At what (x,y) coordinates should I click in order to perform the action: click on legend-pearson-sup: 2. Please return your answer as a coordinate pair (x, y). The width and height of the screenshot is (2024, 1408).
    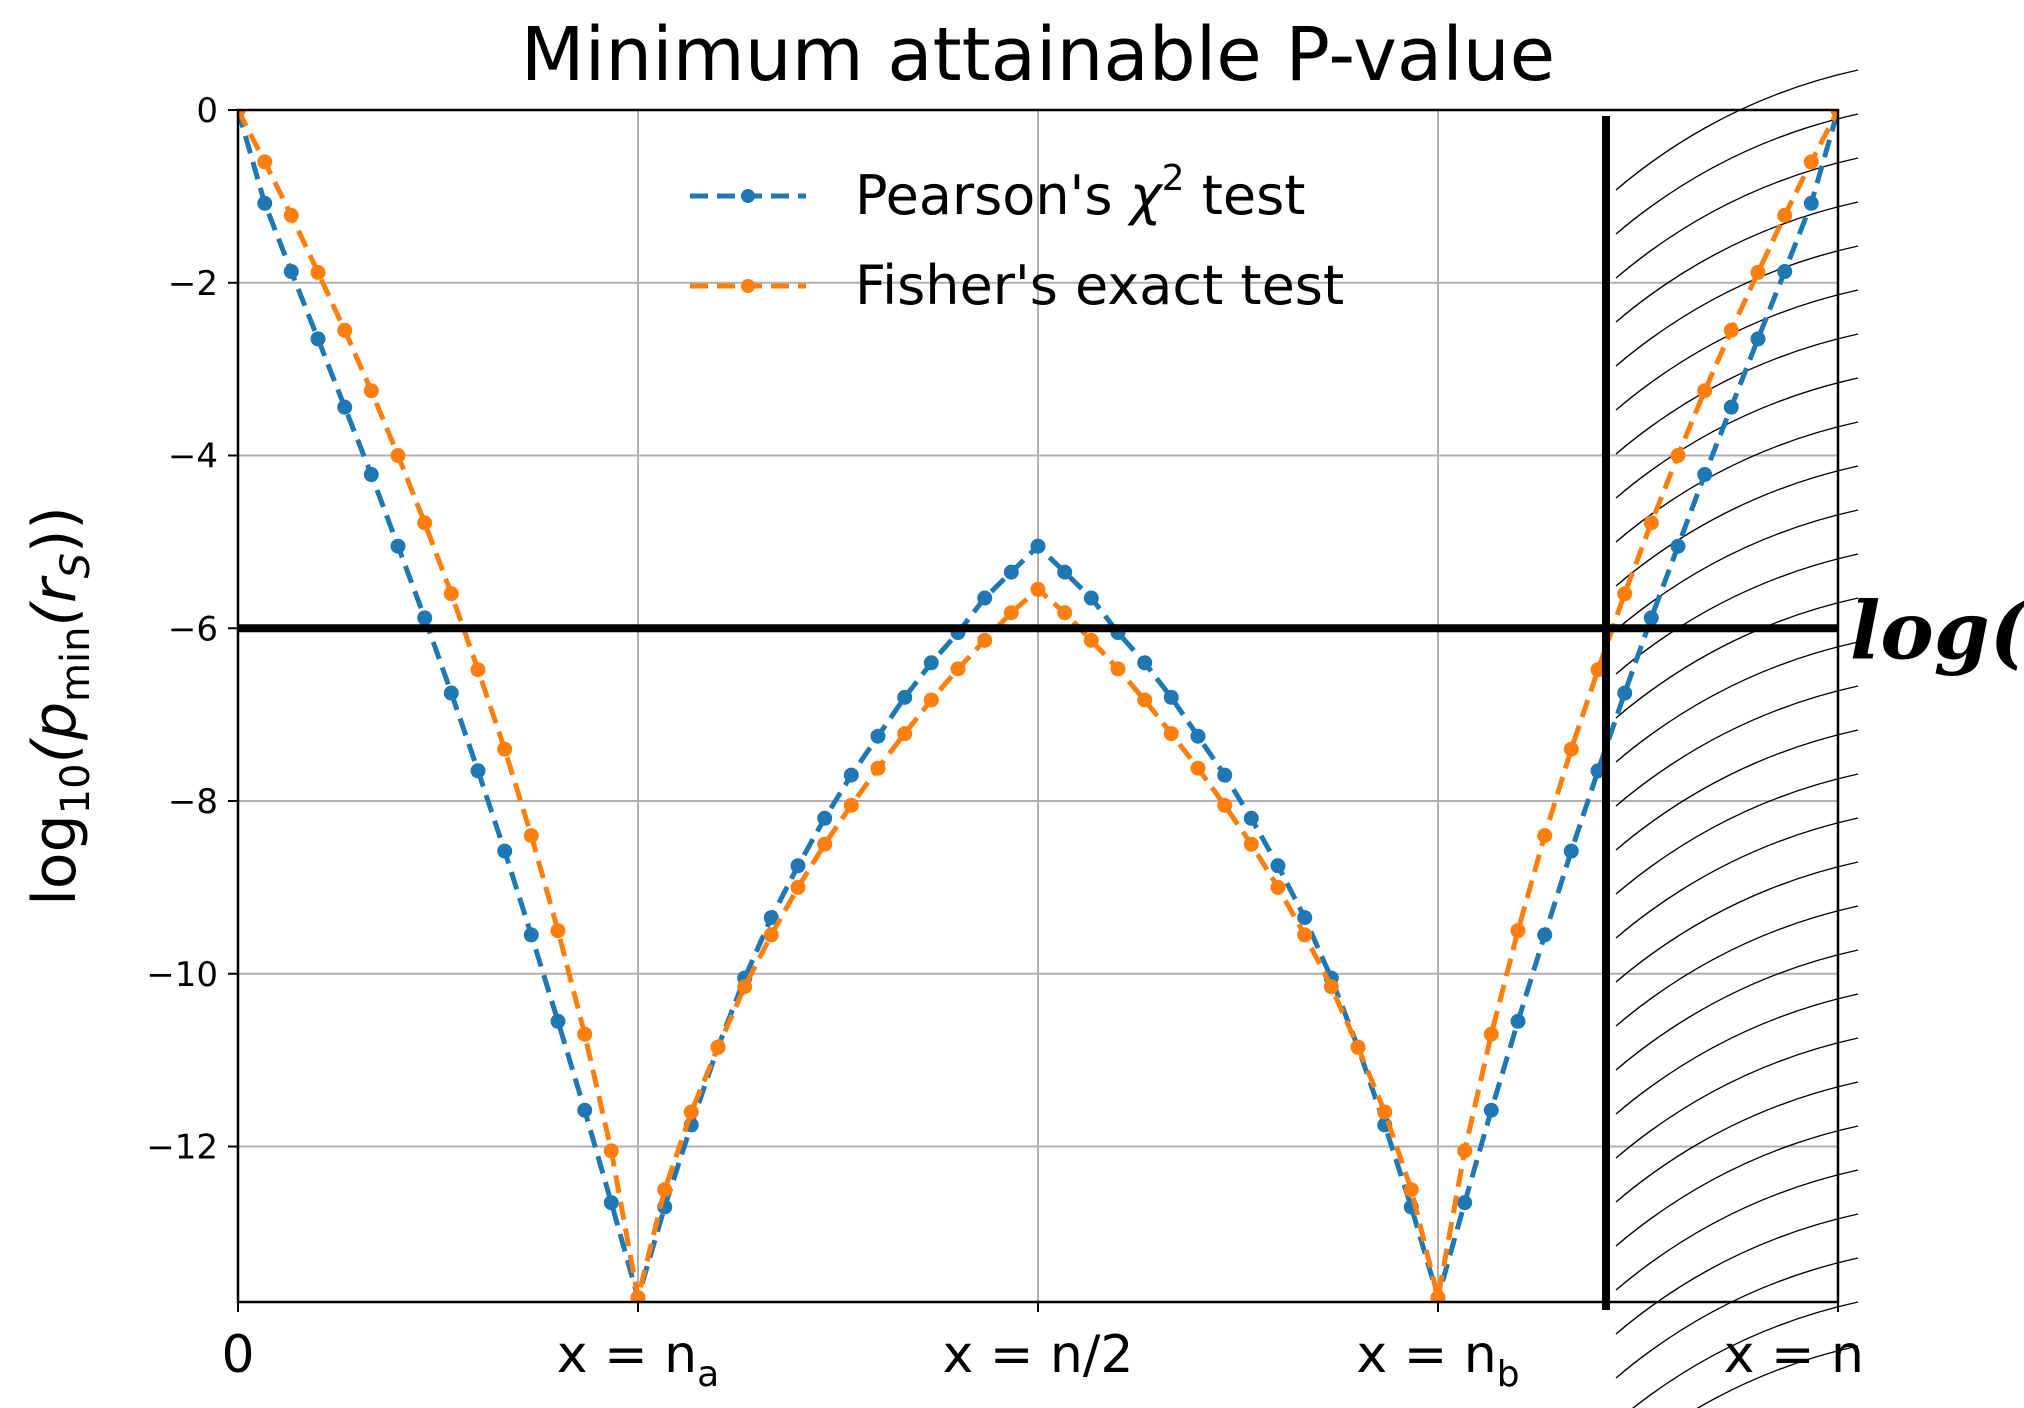
    Looking at the image, I should click on (1173, 178).